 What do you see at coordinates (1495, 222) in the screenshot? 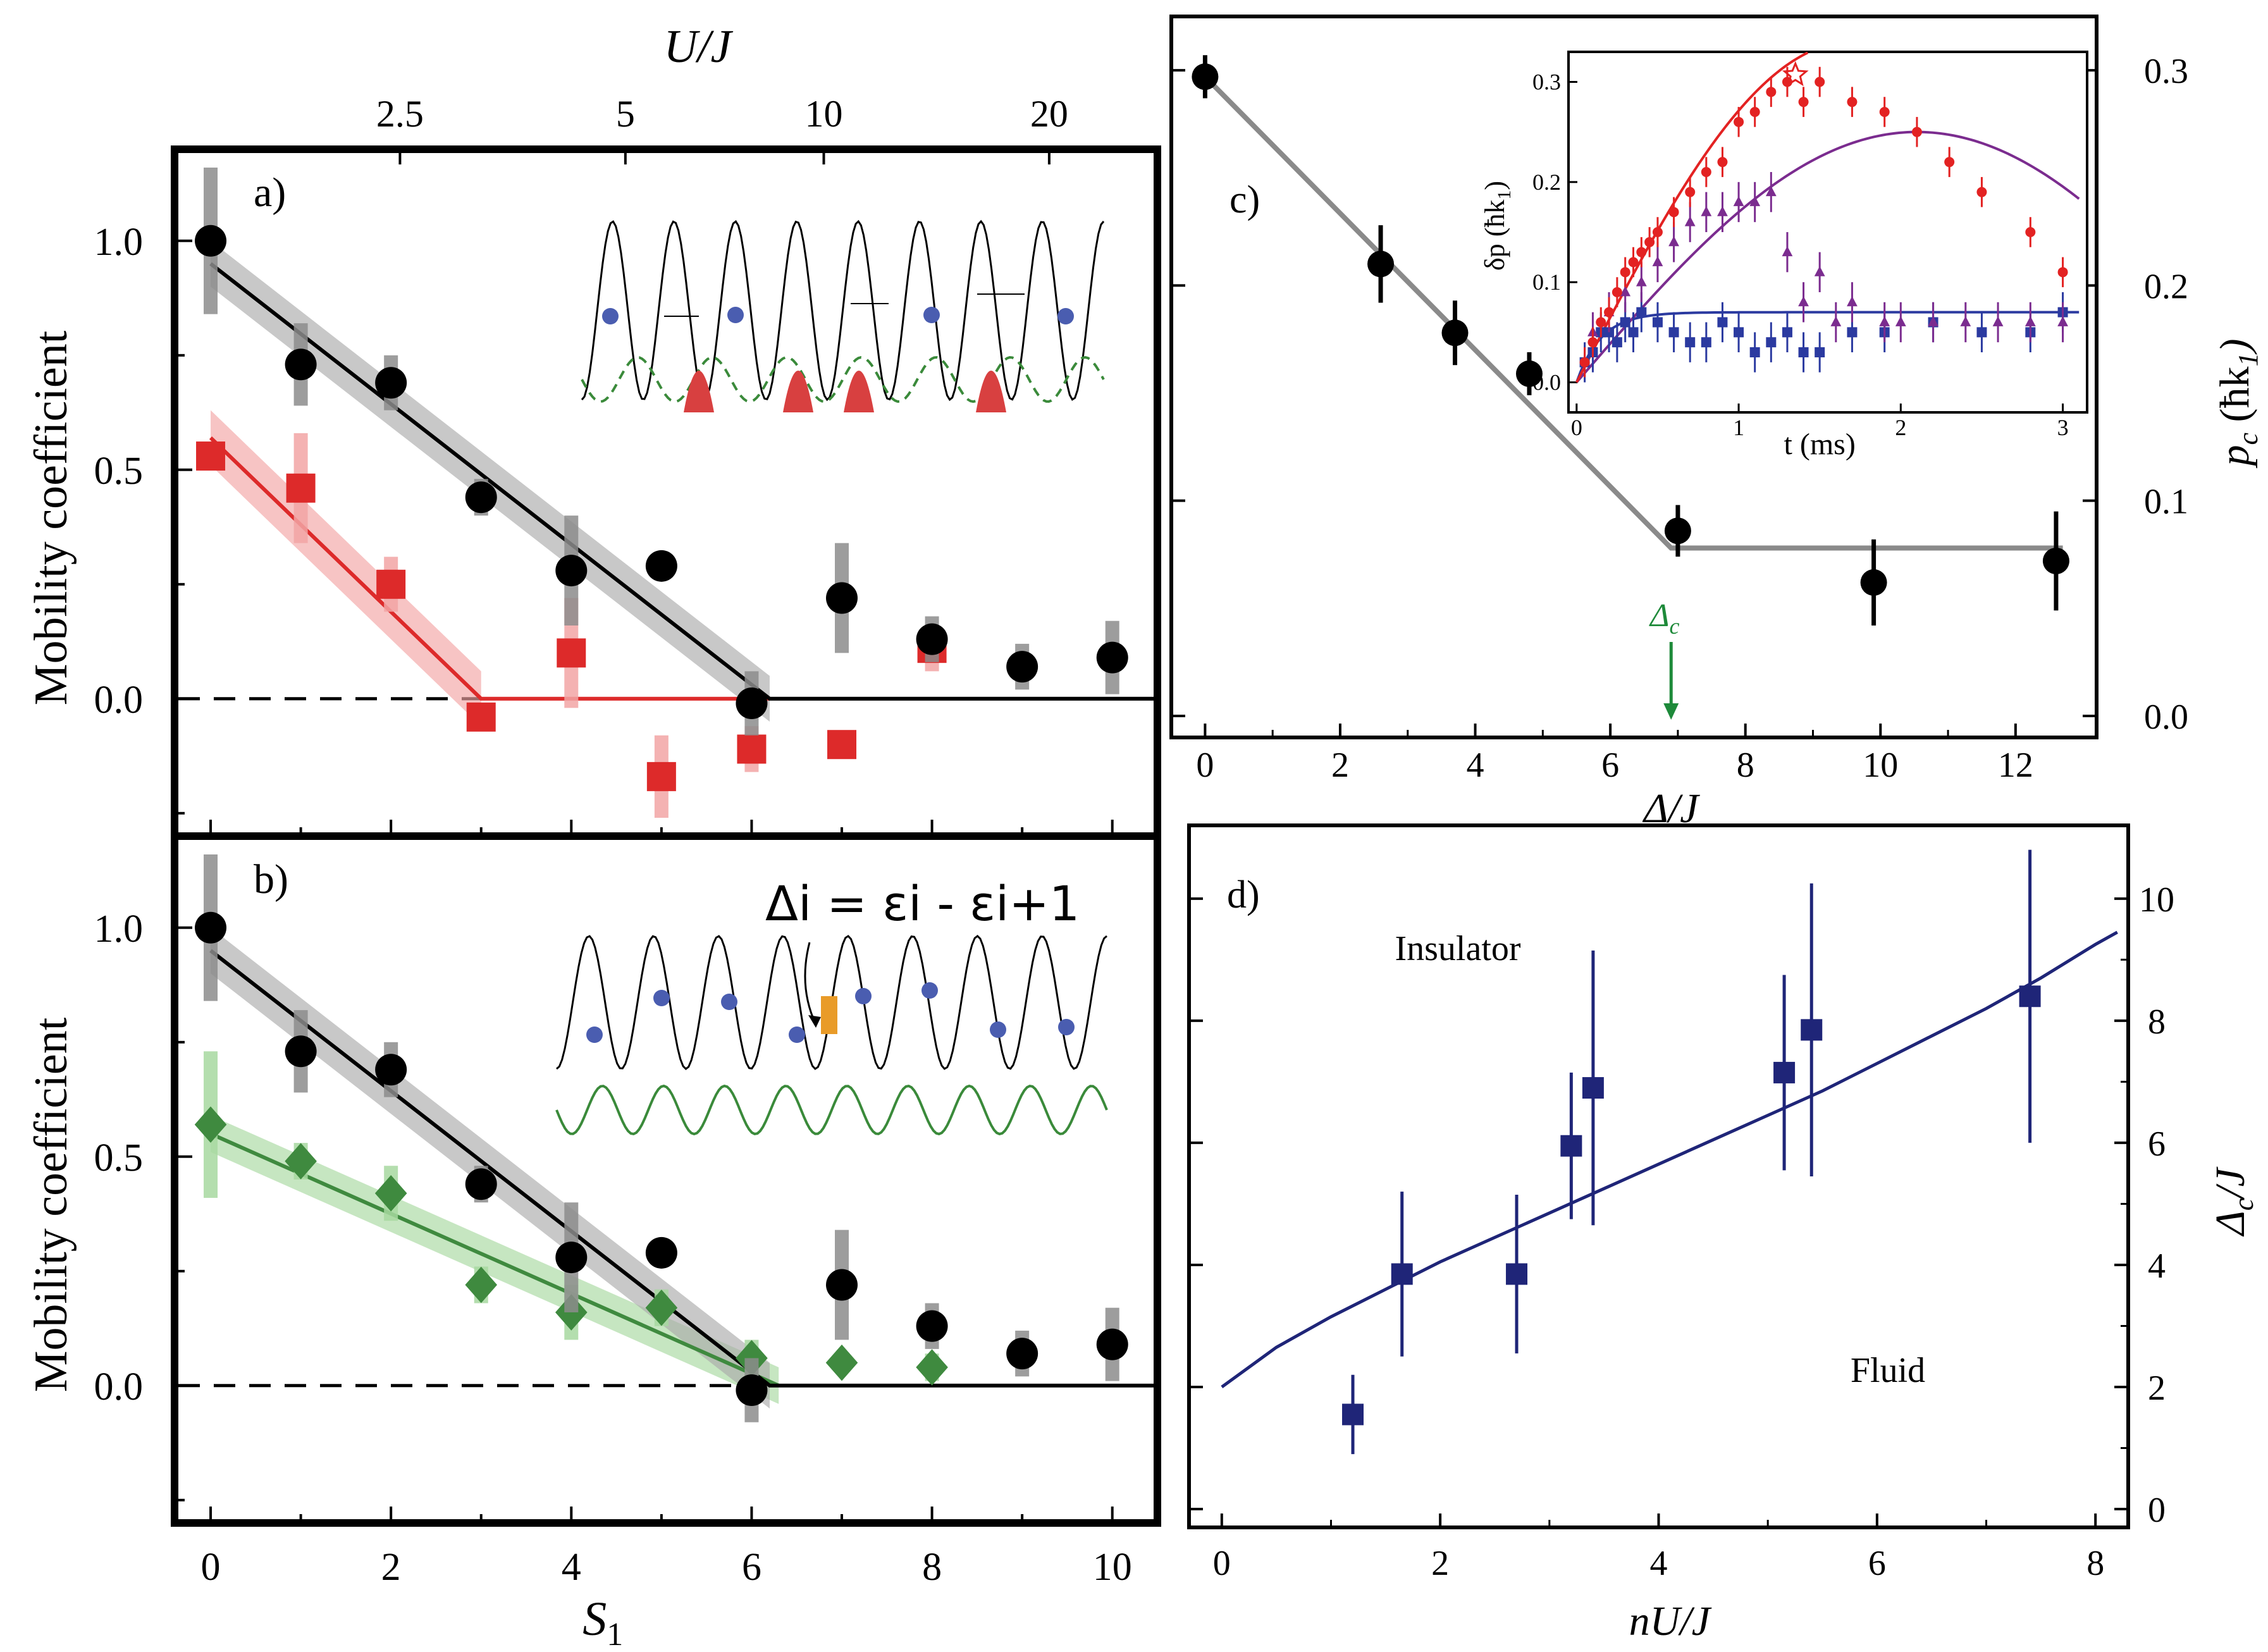
I see `inset-y-axis-label-unit: (ħk` at bounding box center [1495, 222].